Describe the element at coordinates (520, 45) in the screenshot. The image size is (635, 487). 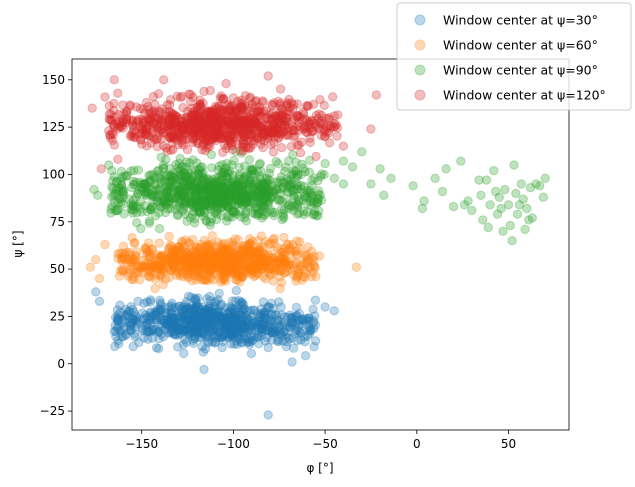
I see `legend-label: Window center at ψ=60°` at that location.